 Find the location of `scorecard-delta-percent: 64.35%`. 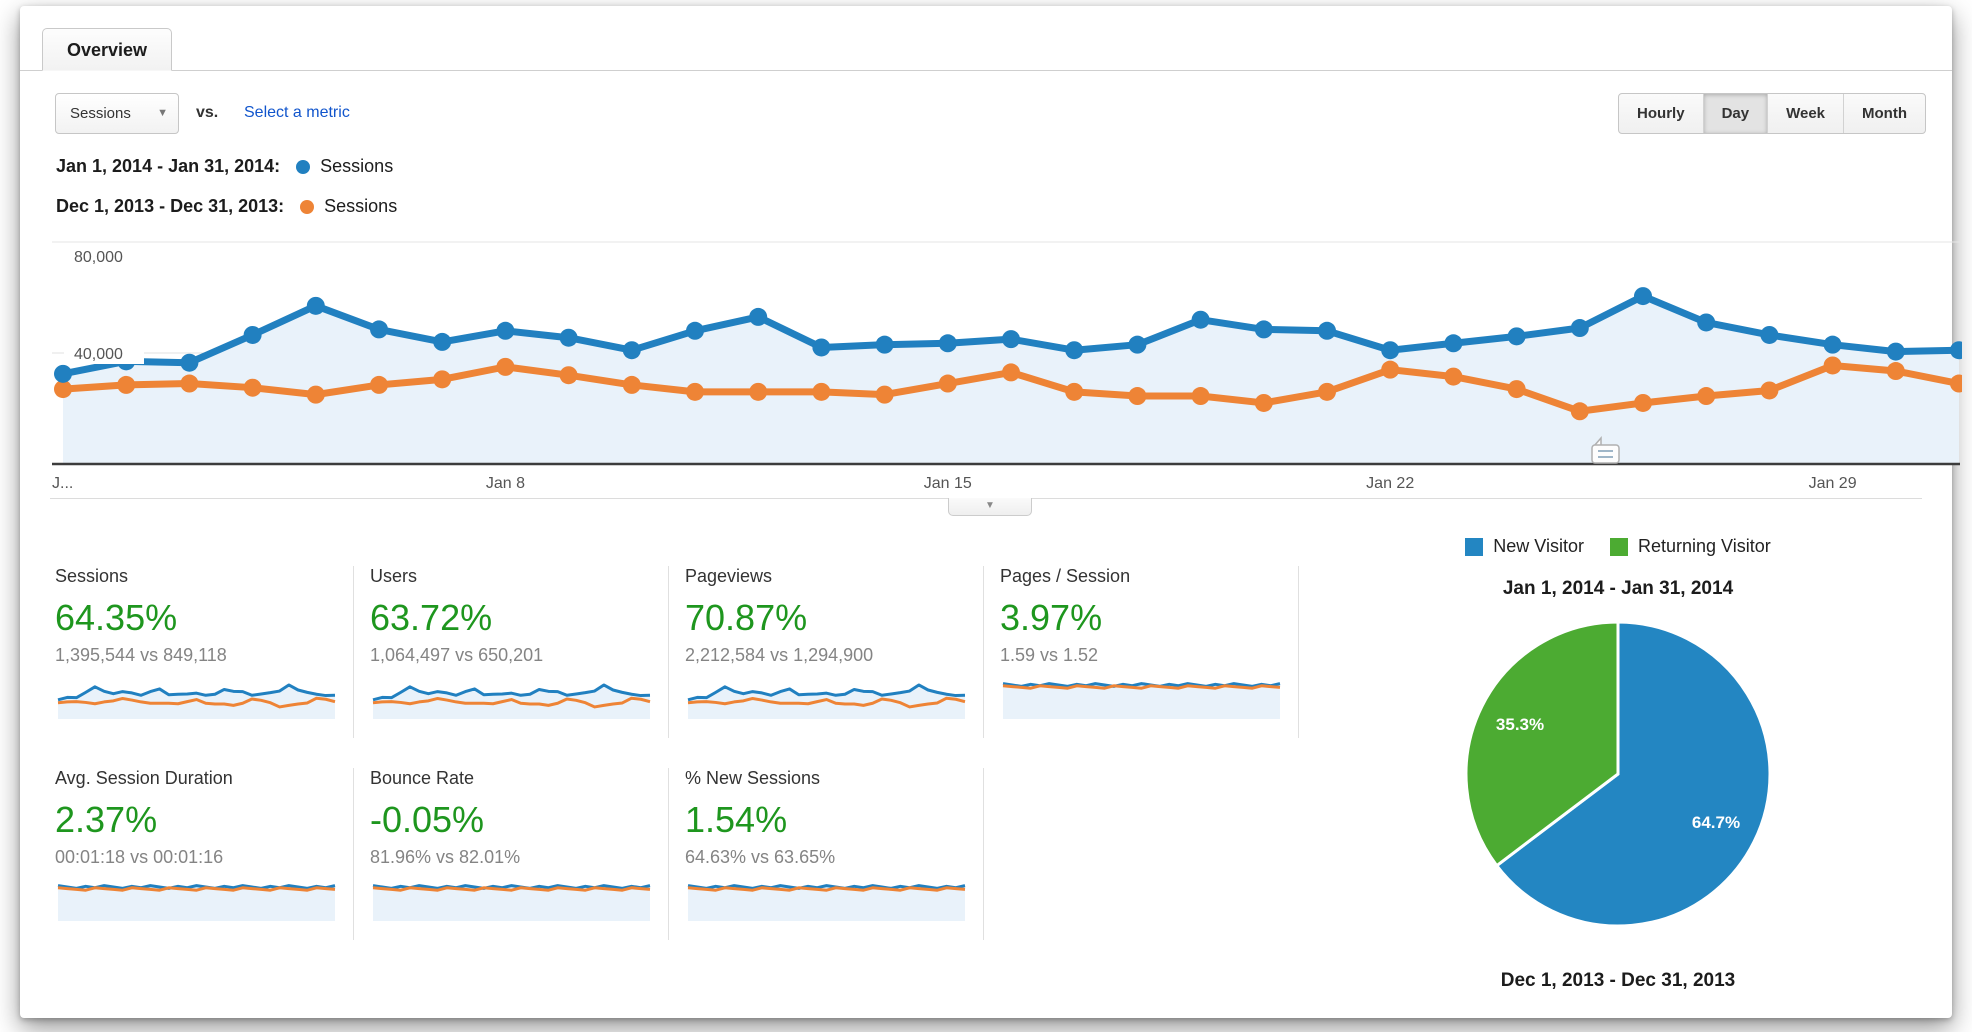

scorecard-delta-percent: 64.35% is located at coordinates (116, 617).